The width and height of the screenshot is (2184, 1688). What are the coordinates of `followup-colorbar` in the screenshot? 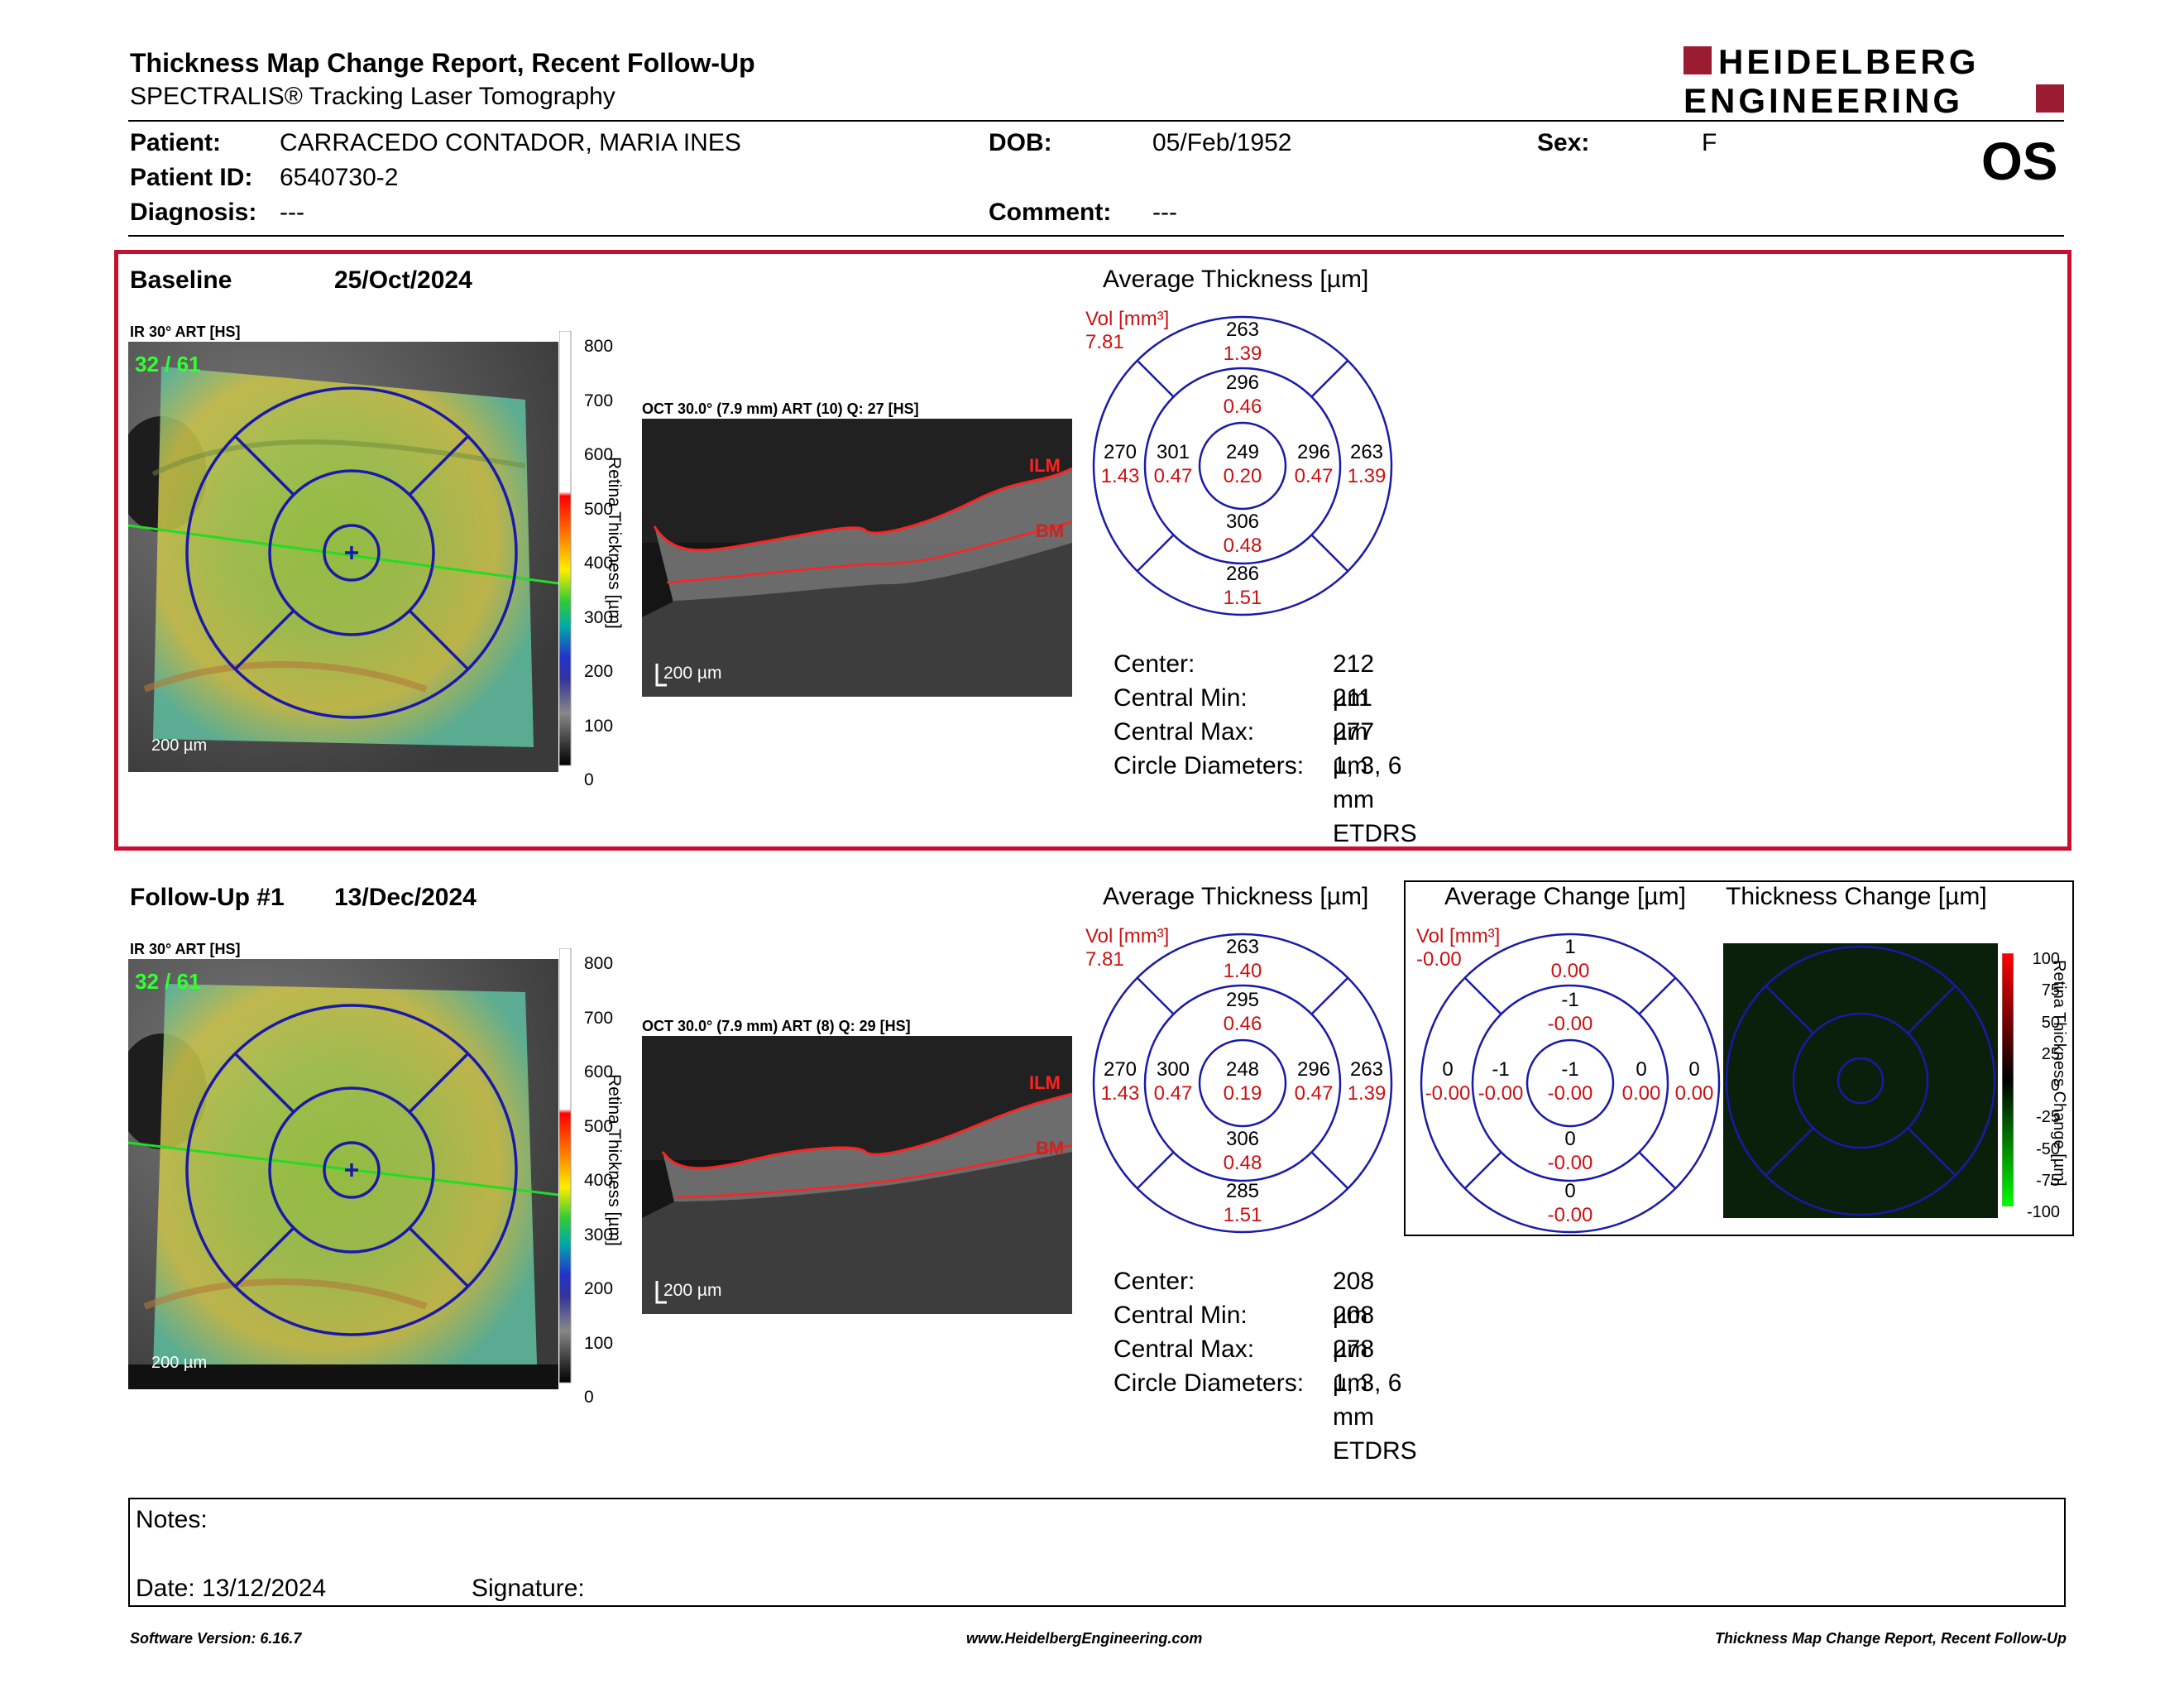 It's located at (608, 1171).